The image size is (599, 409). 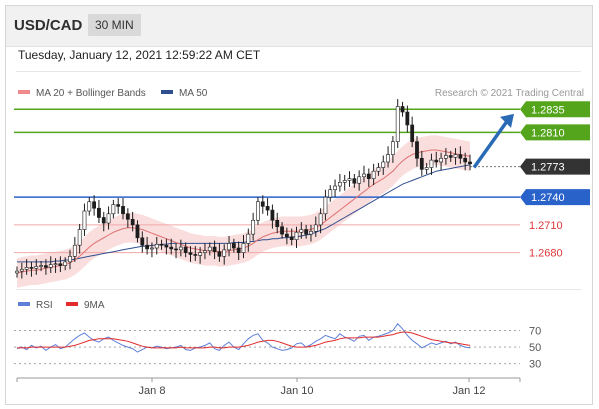 I want to click on rsi-swatch, so click(x=24, y=304).